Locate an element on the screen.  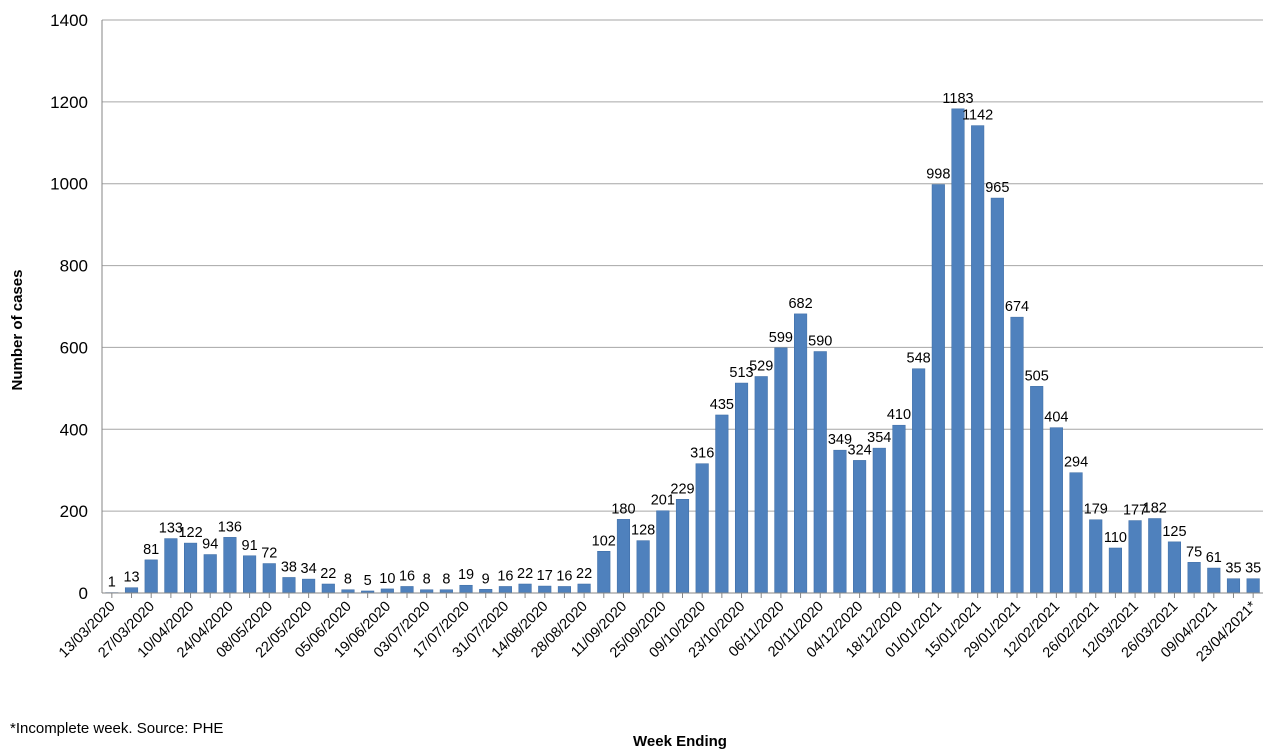
data-label: 599 is located at coordinates (781, 338).